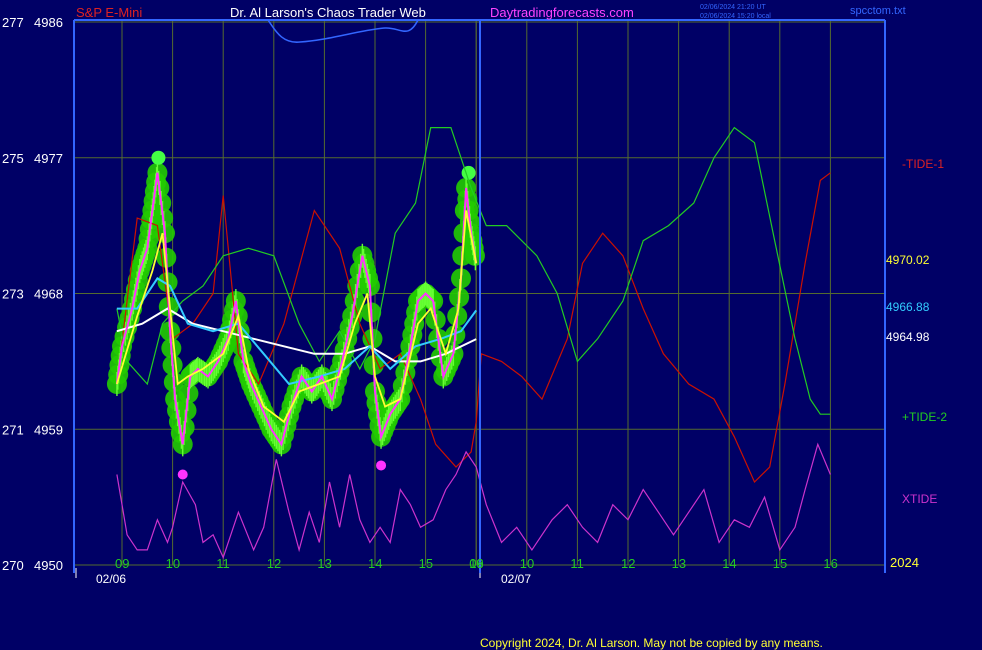 Image resolution: width=982 pixels, height=650 pixels. What do you see at coordinates (13, 429) in the screenshot?
I see `y-tick-label-left: 271` at bounding box center [13, 429].